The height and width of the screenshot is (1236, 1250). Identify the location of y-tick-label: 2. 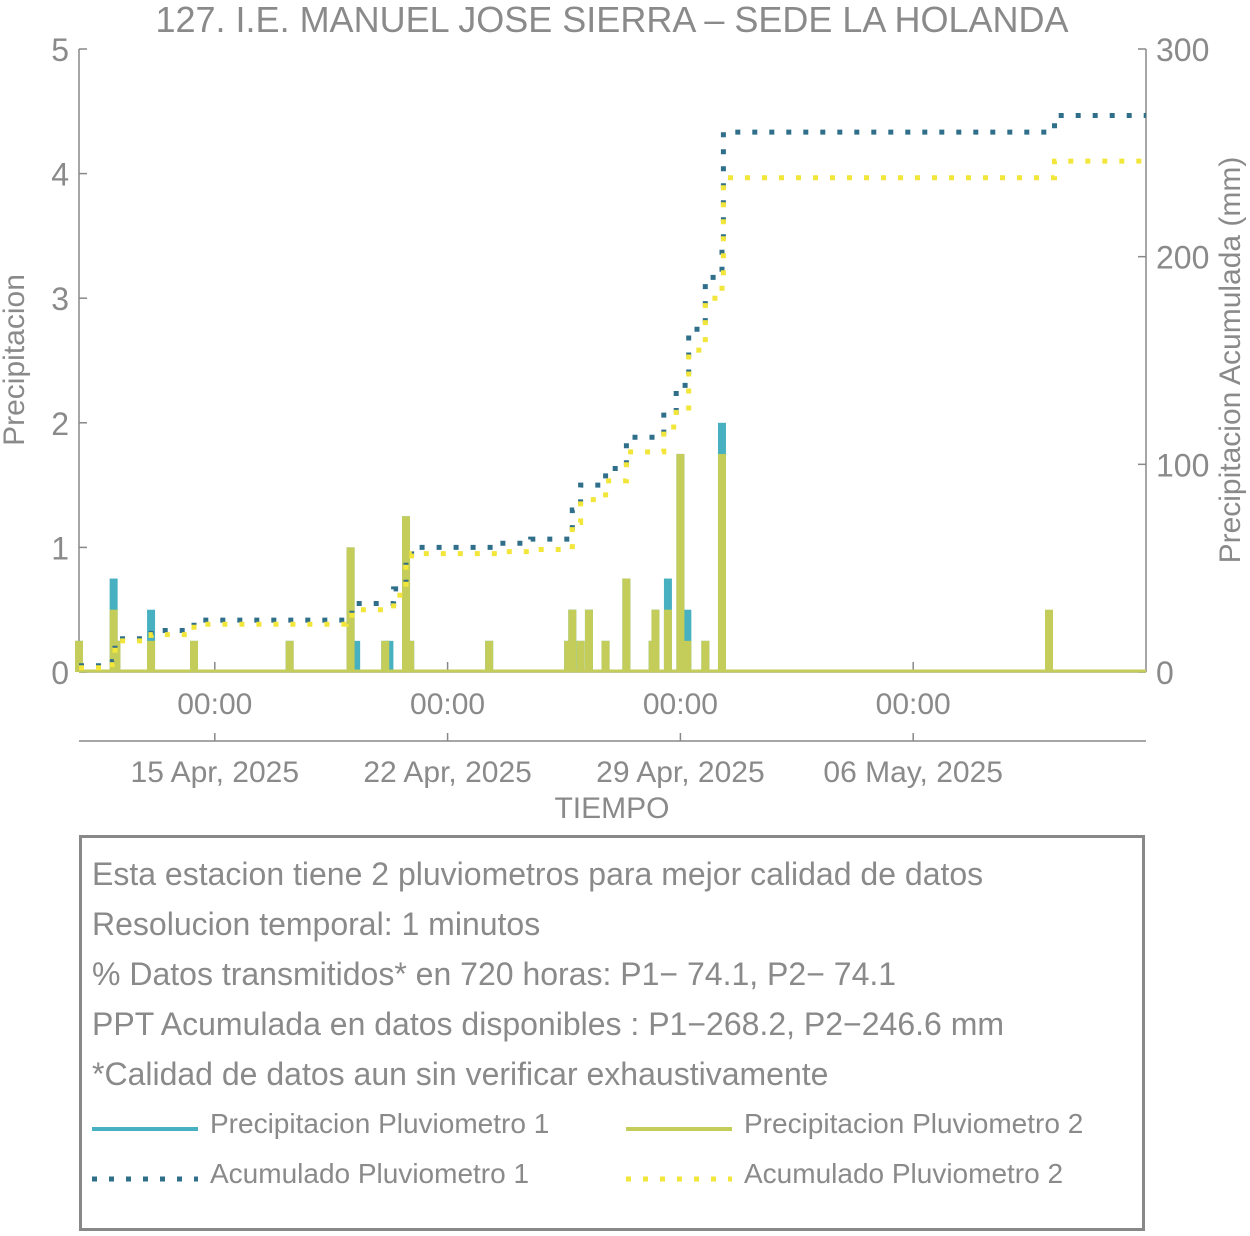
(60, 424).